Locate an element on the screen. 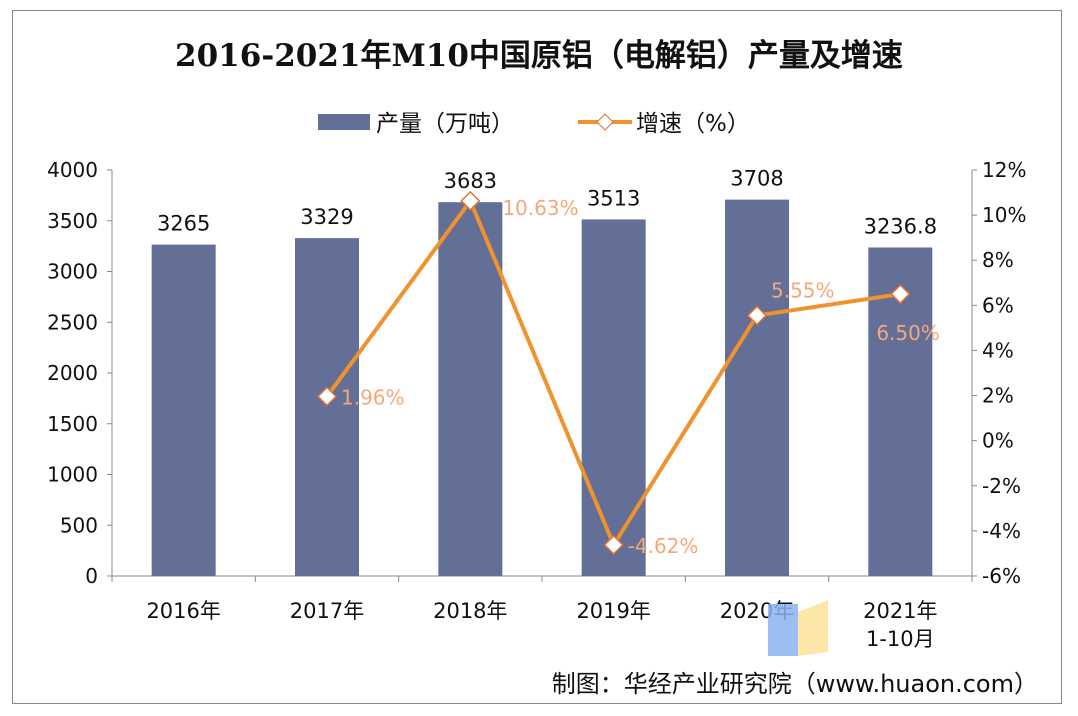 This screenshot has height=716, width=1078. right-tick-label: 10% is located at coordinates (1004, 215).